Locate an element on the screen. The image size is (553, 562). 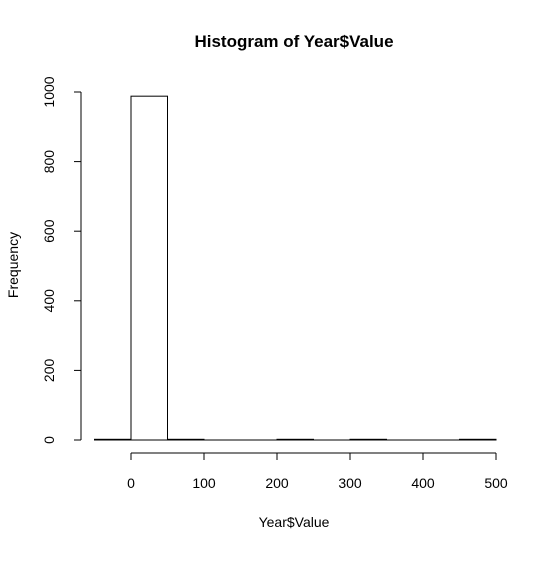
y-axis-label: Frequency is located at coordinates (13, 265).